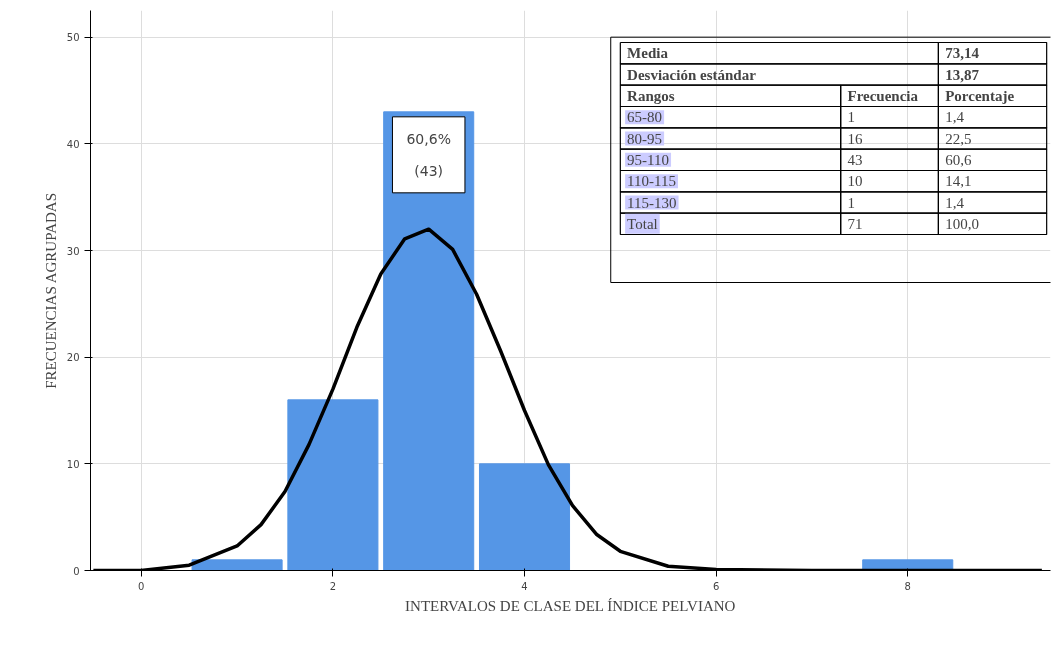 The height and width of the screenshot is (655, 1060). I want to click on annotation: Media, so click(648, 53).